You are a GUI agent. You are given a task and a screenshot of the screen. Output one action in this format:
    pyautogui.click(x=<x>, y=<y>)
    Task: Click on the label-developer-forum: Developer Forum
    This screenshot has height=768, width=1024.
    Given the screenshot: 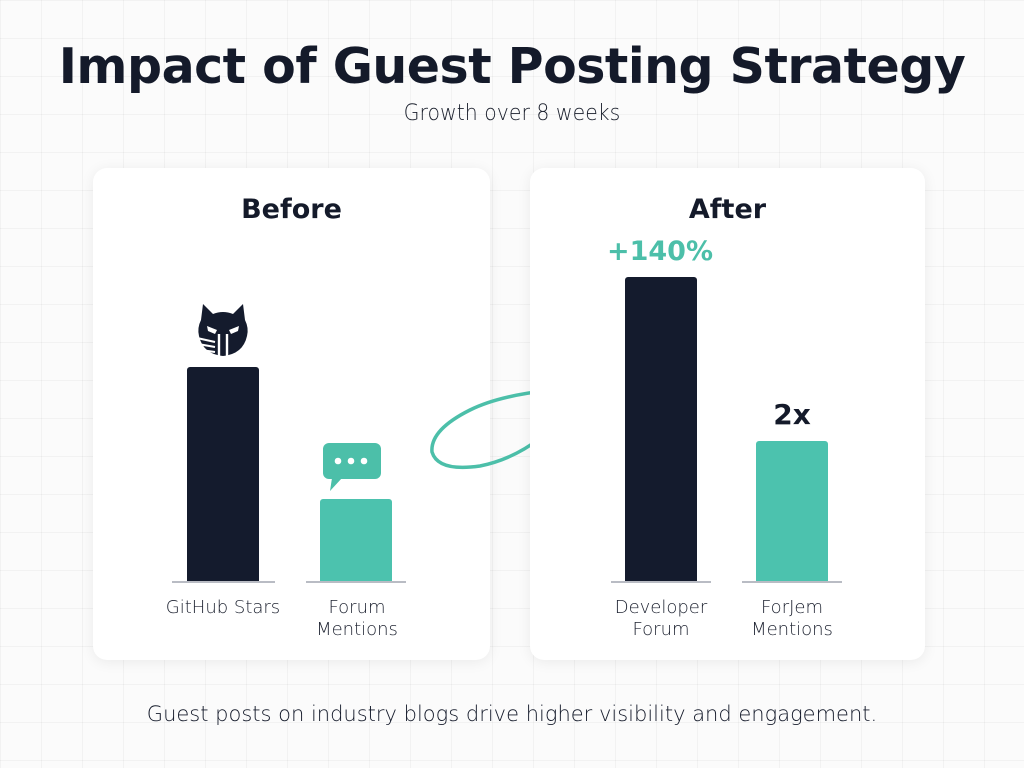 What is the action you would take?
    pyautogui.click(x=661, y=618)
    